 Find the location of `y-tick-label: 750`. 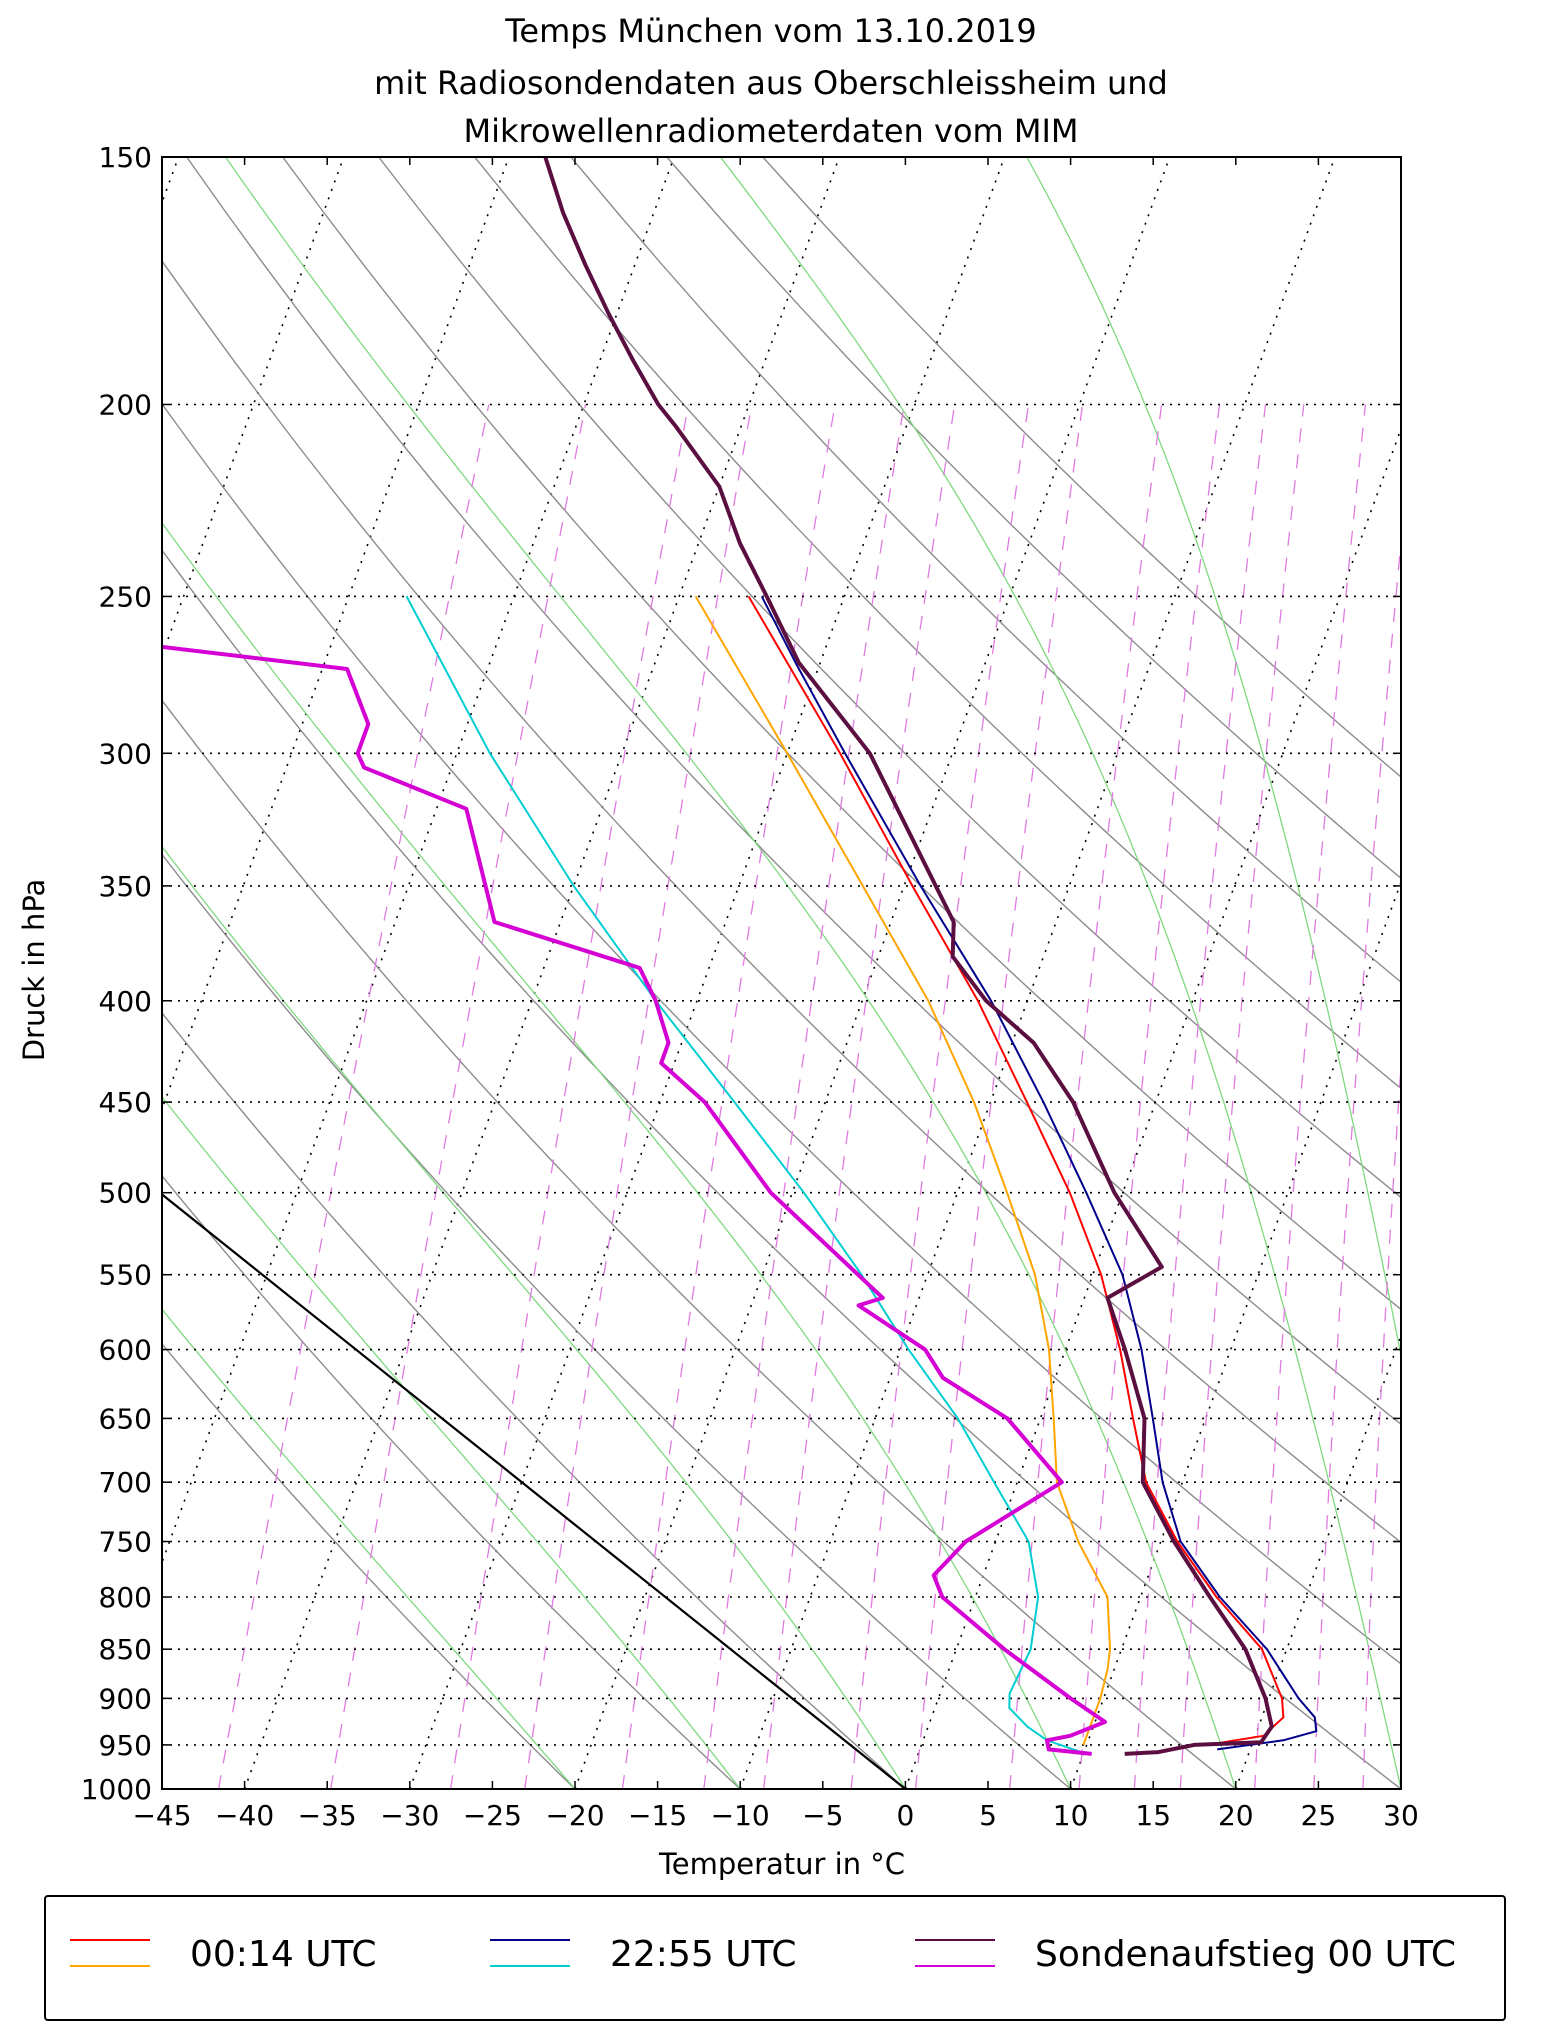

y-tick-label: 750 is located at coordinates (125, 1542).